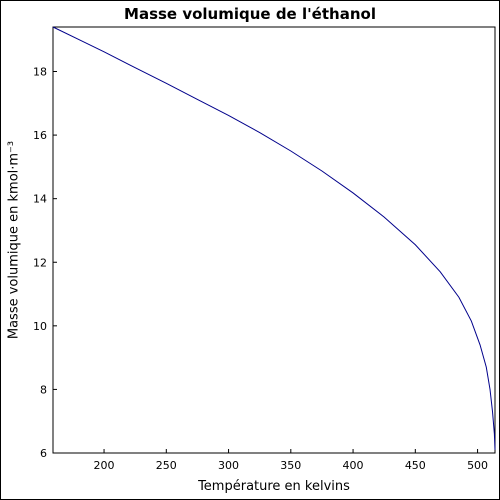 The width and height of the screenshot is (500, 500). Describe the element at coordinates (43, 389) in the screenshot. I see `y-tick-label: 8` at that location.